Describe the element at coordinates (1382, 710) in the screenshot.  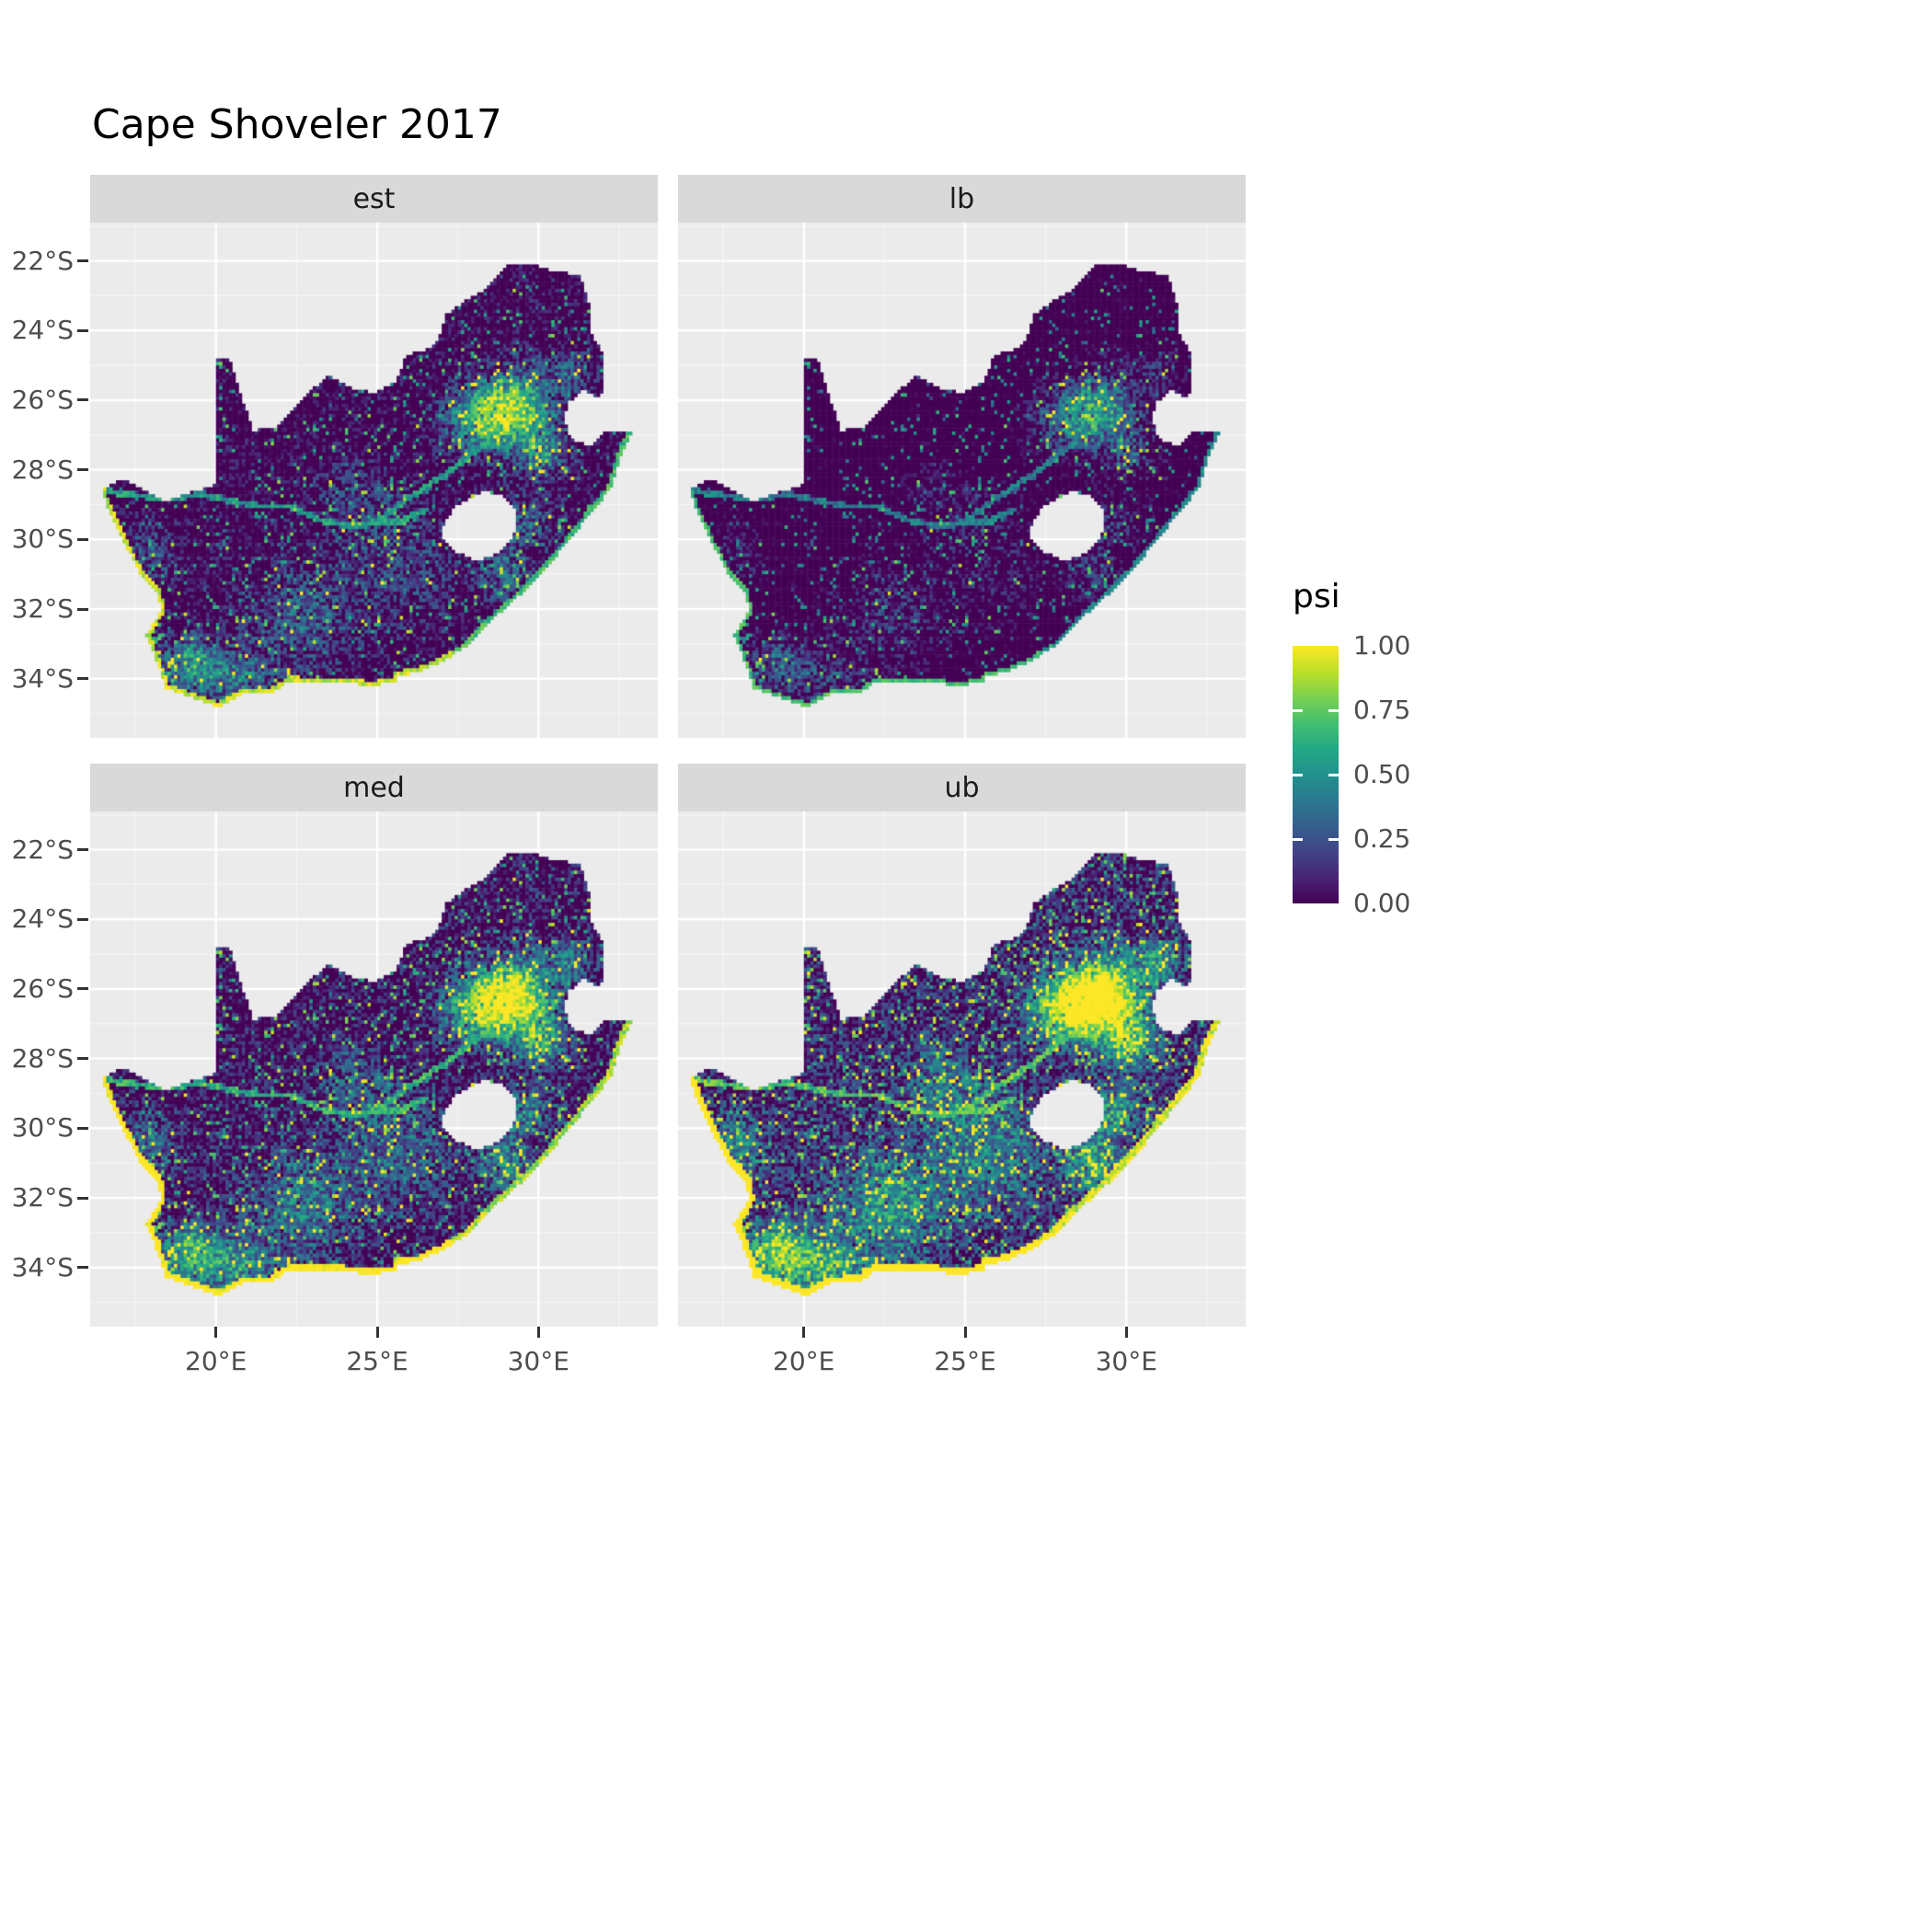
I see `legend-tick-label: 0.75` at that location.